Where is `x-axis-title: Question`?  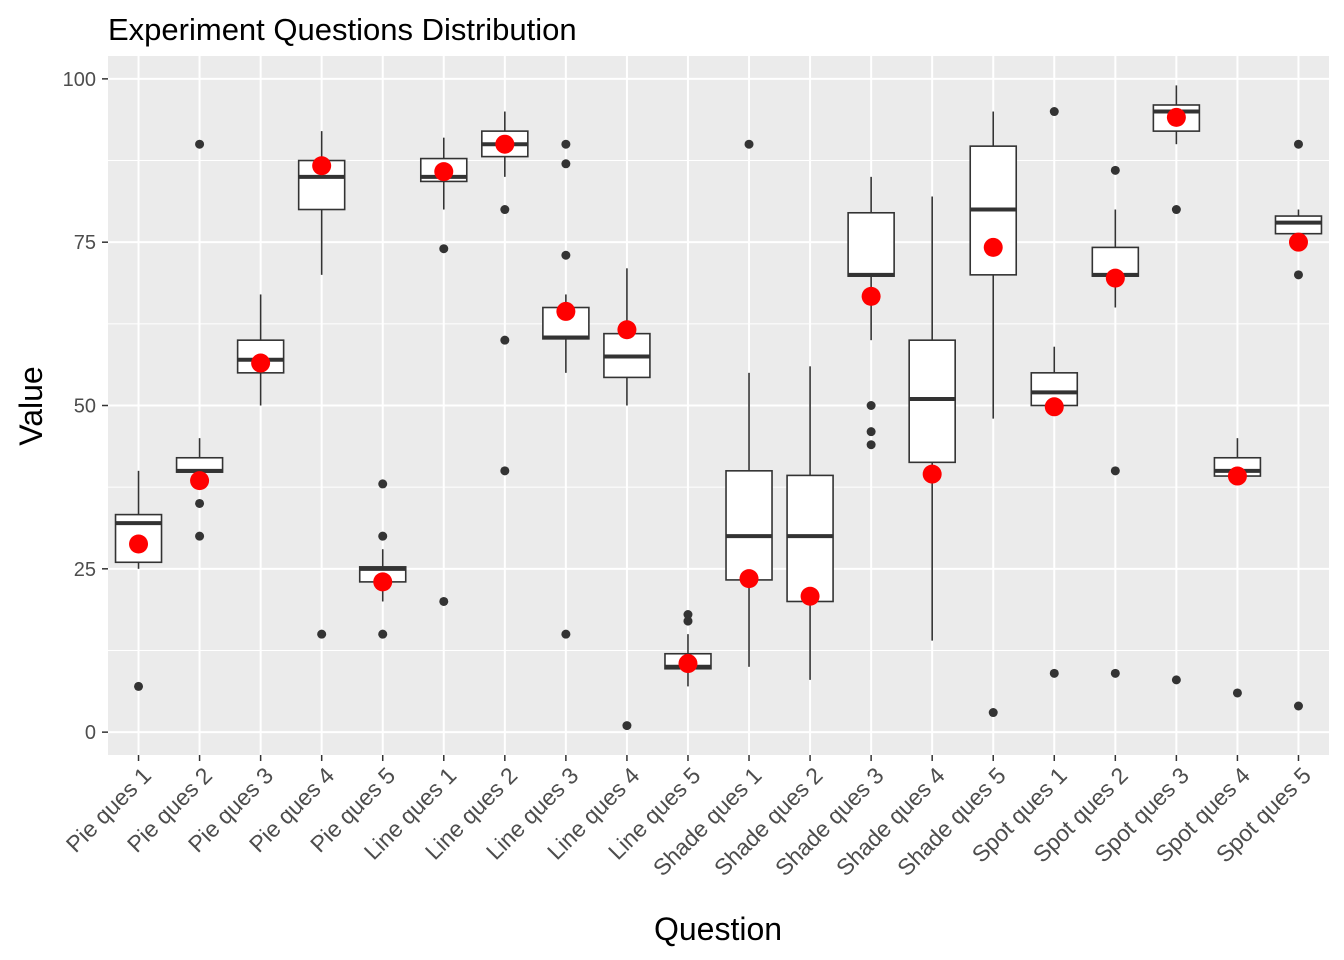 x-axis-title: Question is located at coordinates (718, 929).